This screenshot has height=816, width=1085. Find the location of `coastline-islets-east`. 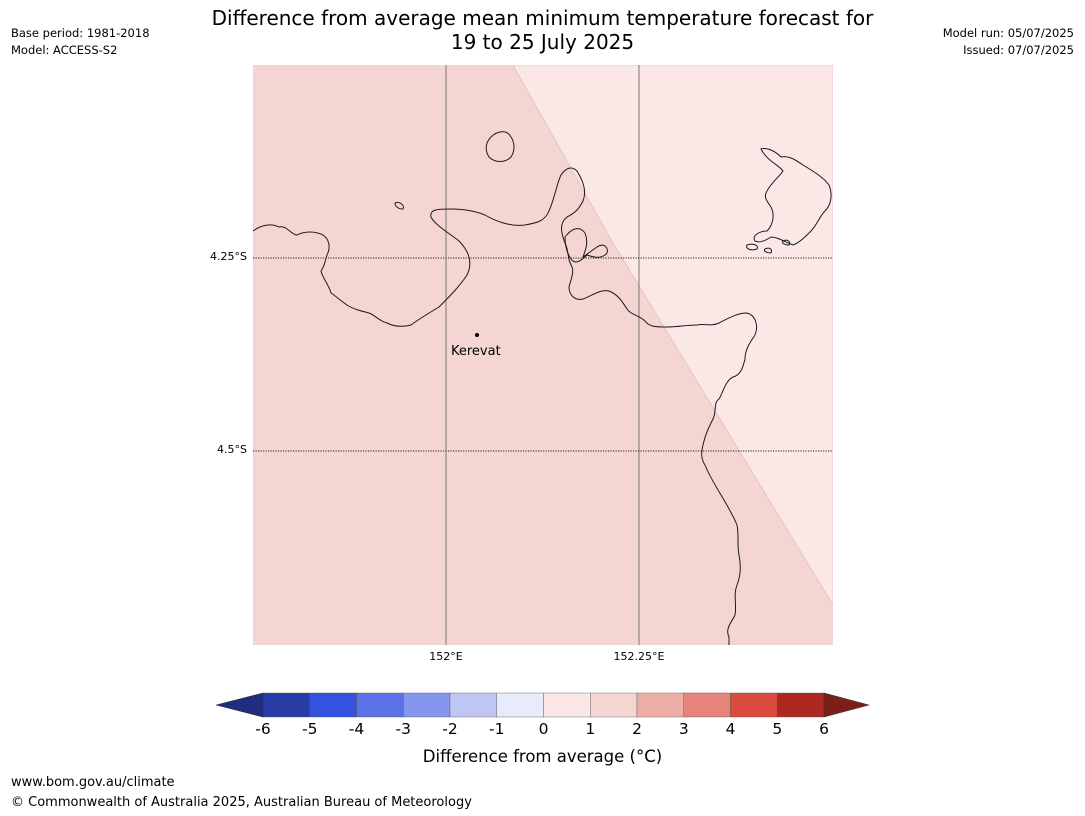

coastline-islets-east is located at coordinates (768, 246).